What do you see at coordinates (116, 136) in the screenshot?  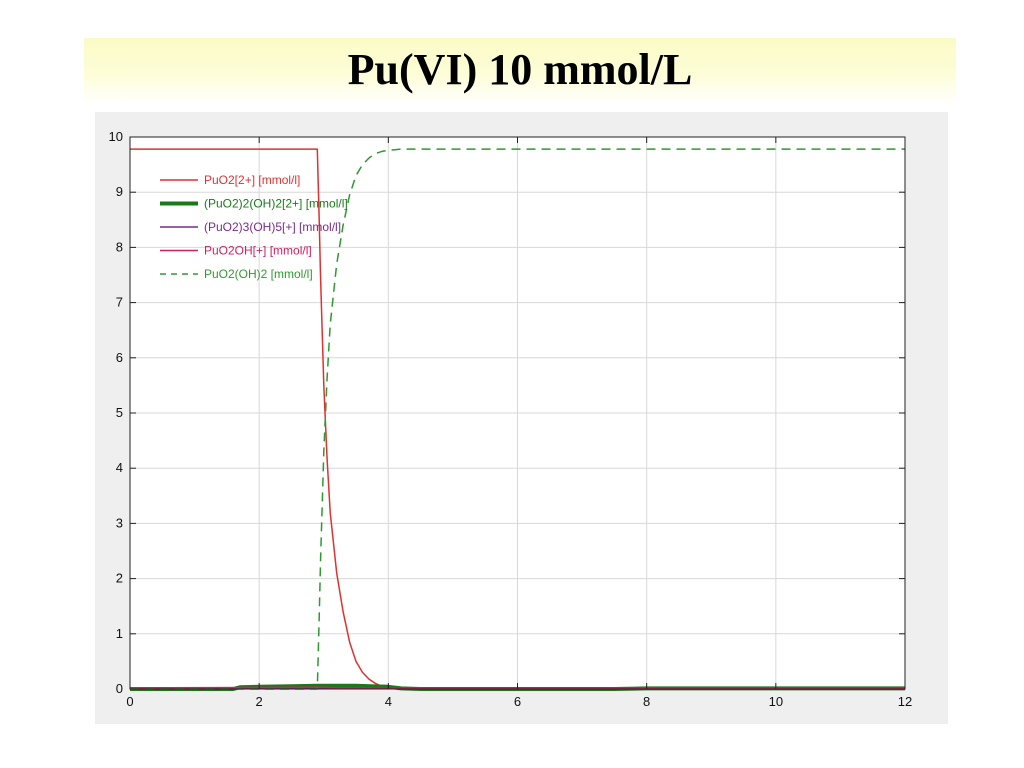 I see `y-tick-label: 10` at bounding box center [116, 136].